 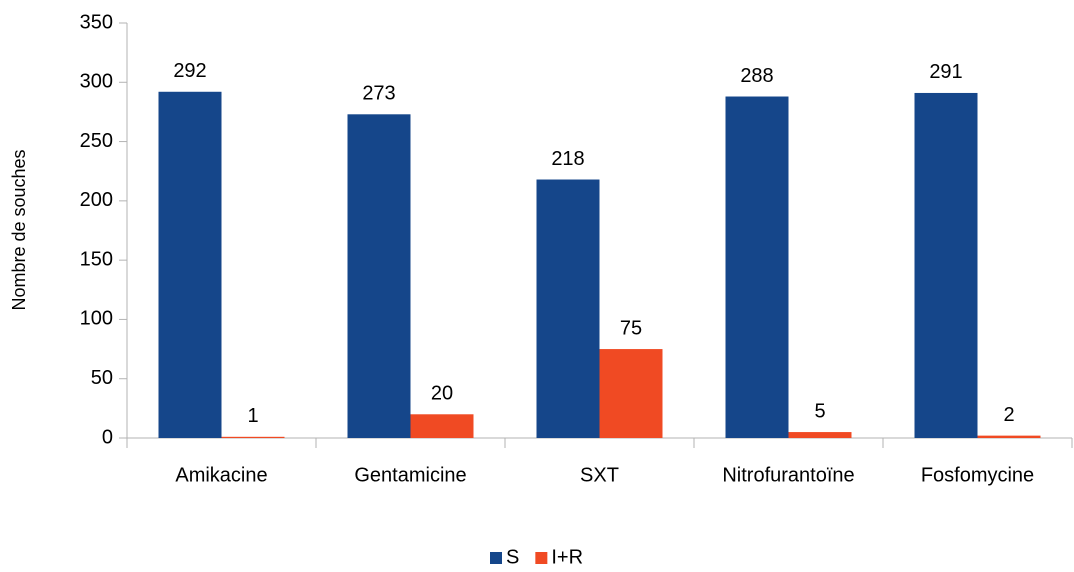 What do you see at coordinates (788, 475) in the screenshot?
I see `x-tick-label: Nitrofurantoïne` at bounding box center [788, 475].